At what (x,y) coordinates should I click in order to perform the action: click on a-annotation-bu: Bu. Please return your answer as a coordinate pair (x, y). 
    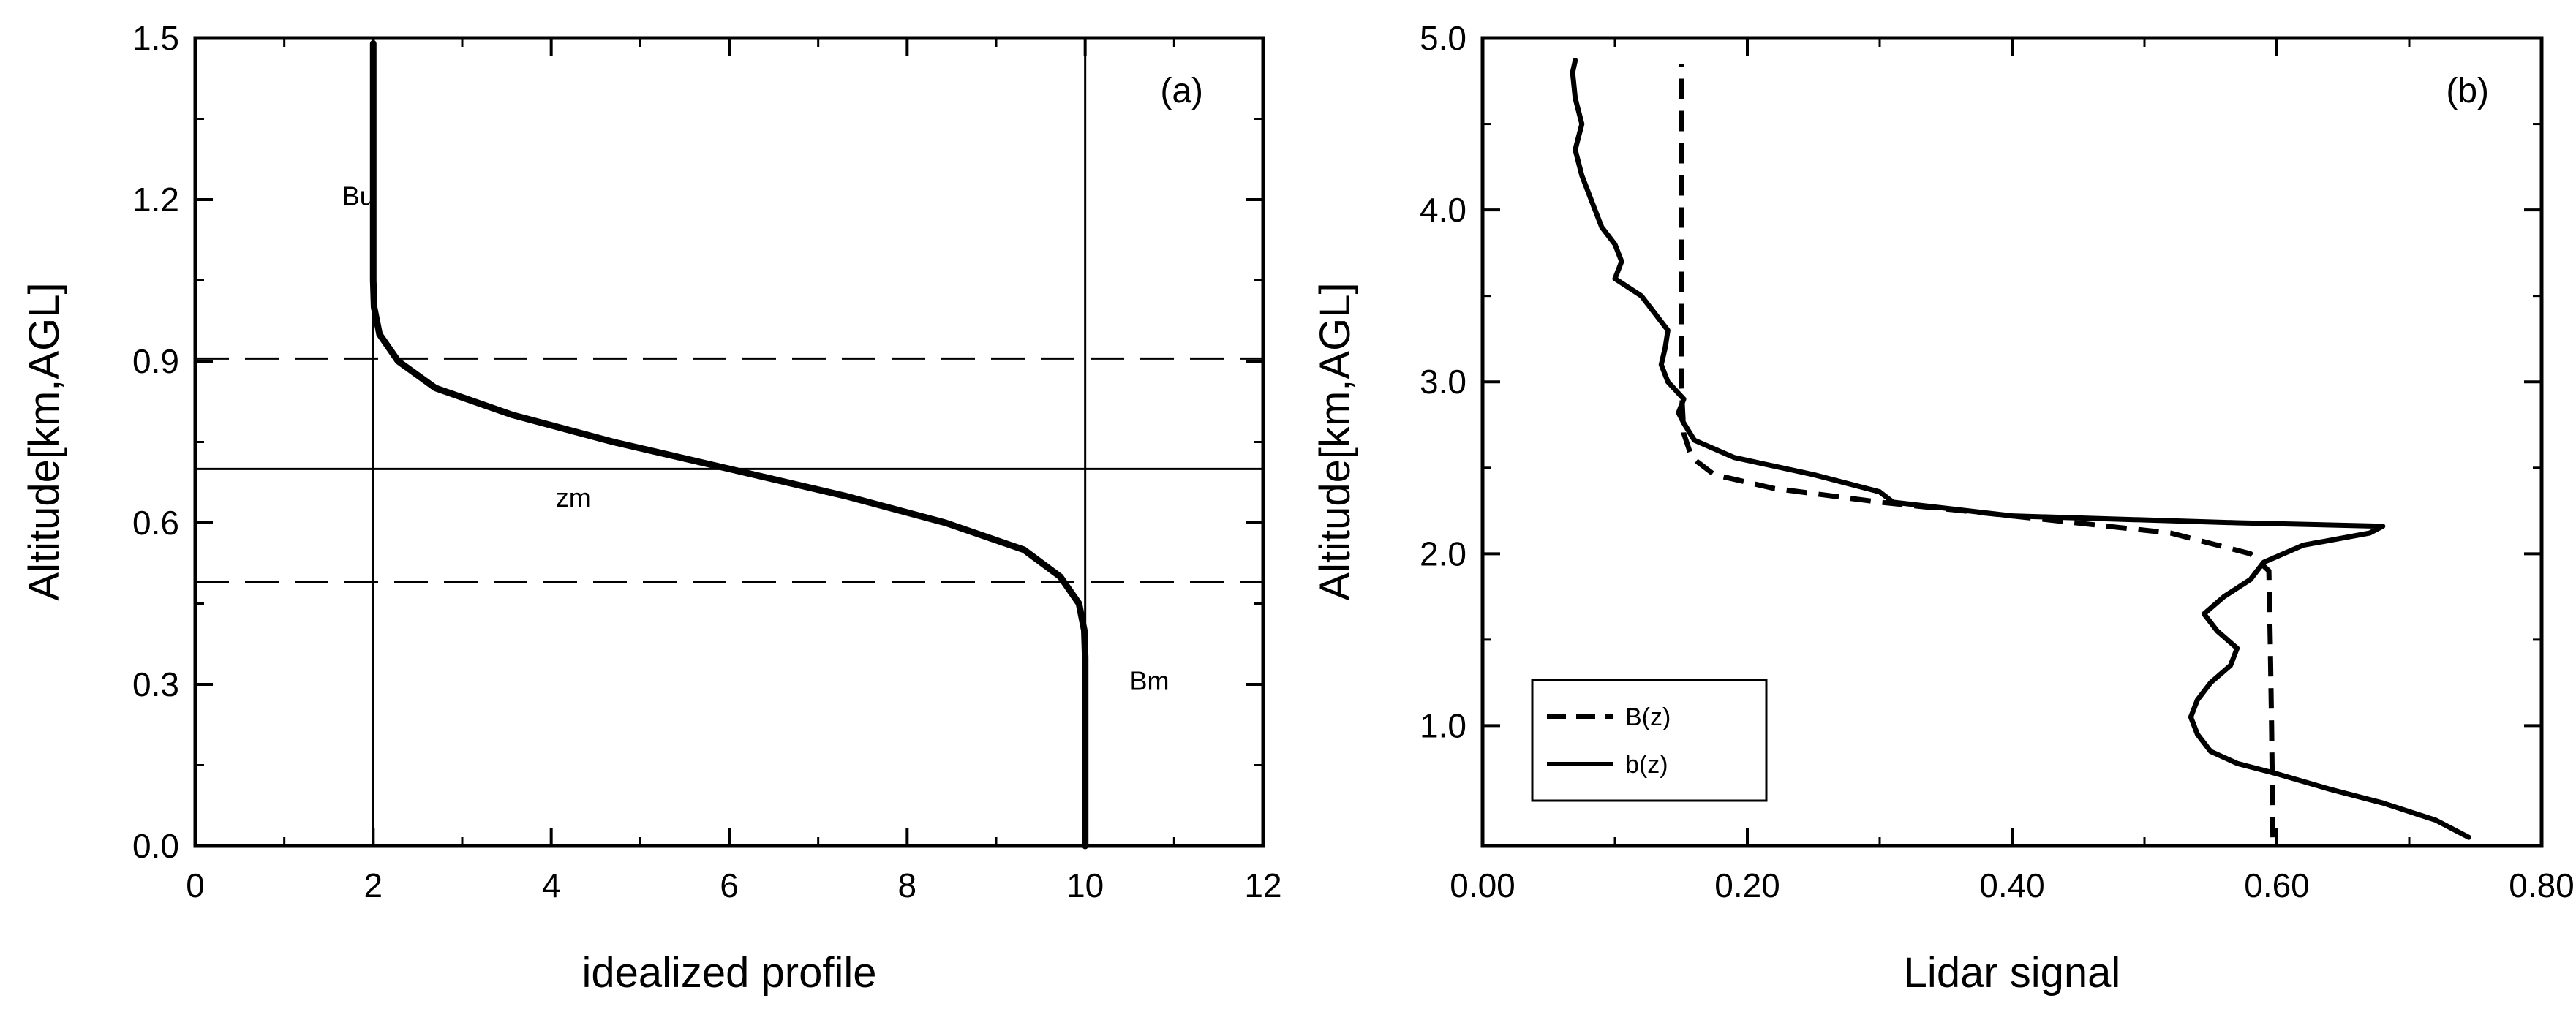
    Looking at the image, I should click on (358, 196).